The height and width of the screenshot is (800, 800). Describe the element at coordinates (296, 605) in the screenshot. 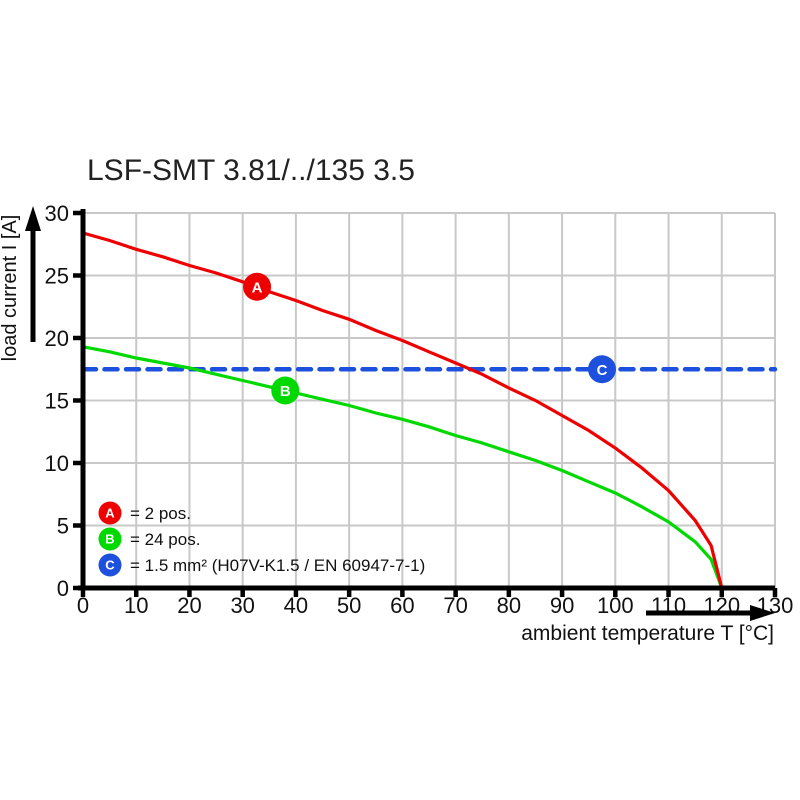

I see `x-tick-label: 40` at that location.